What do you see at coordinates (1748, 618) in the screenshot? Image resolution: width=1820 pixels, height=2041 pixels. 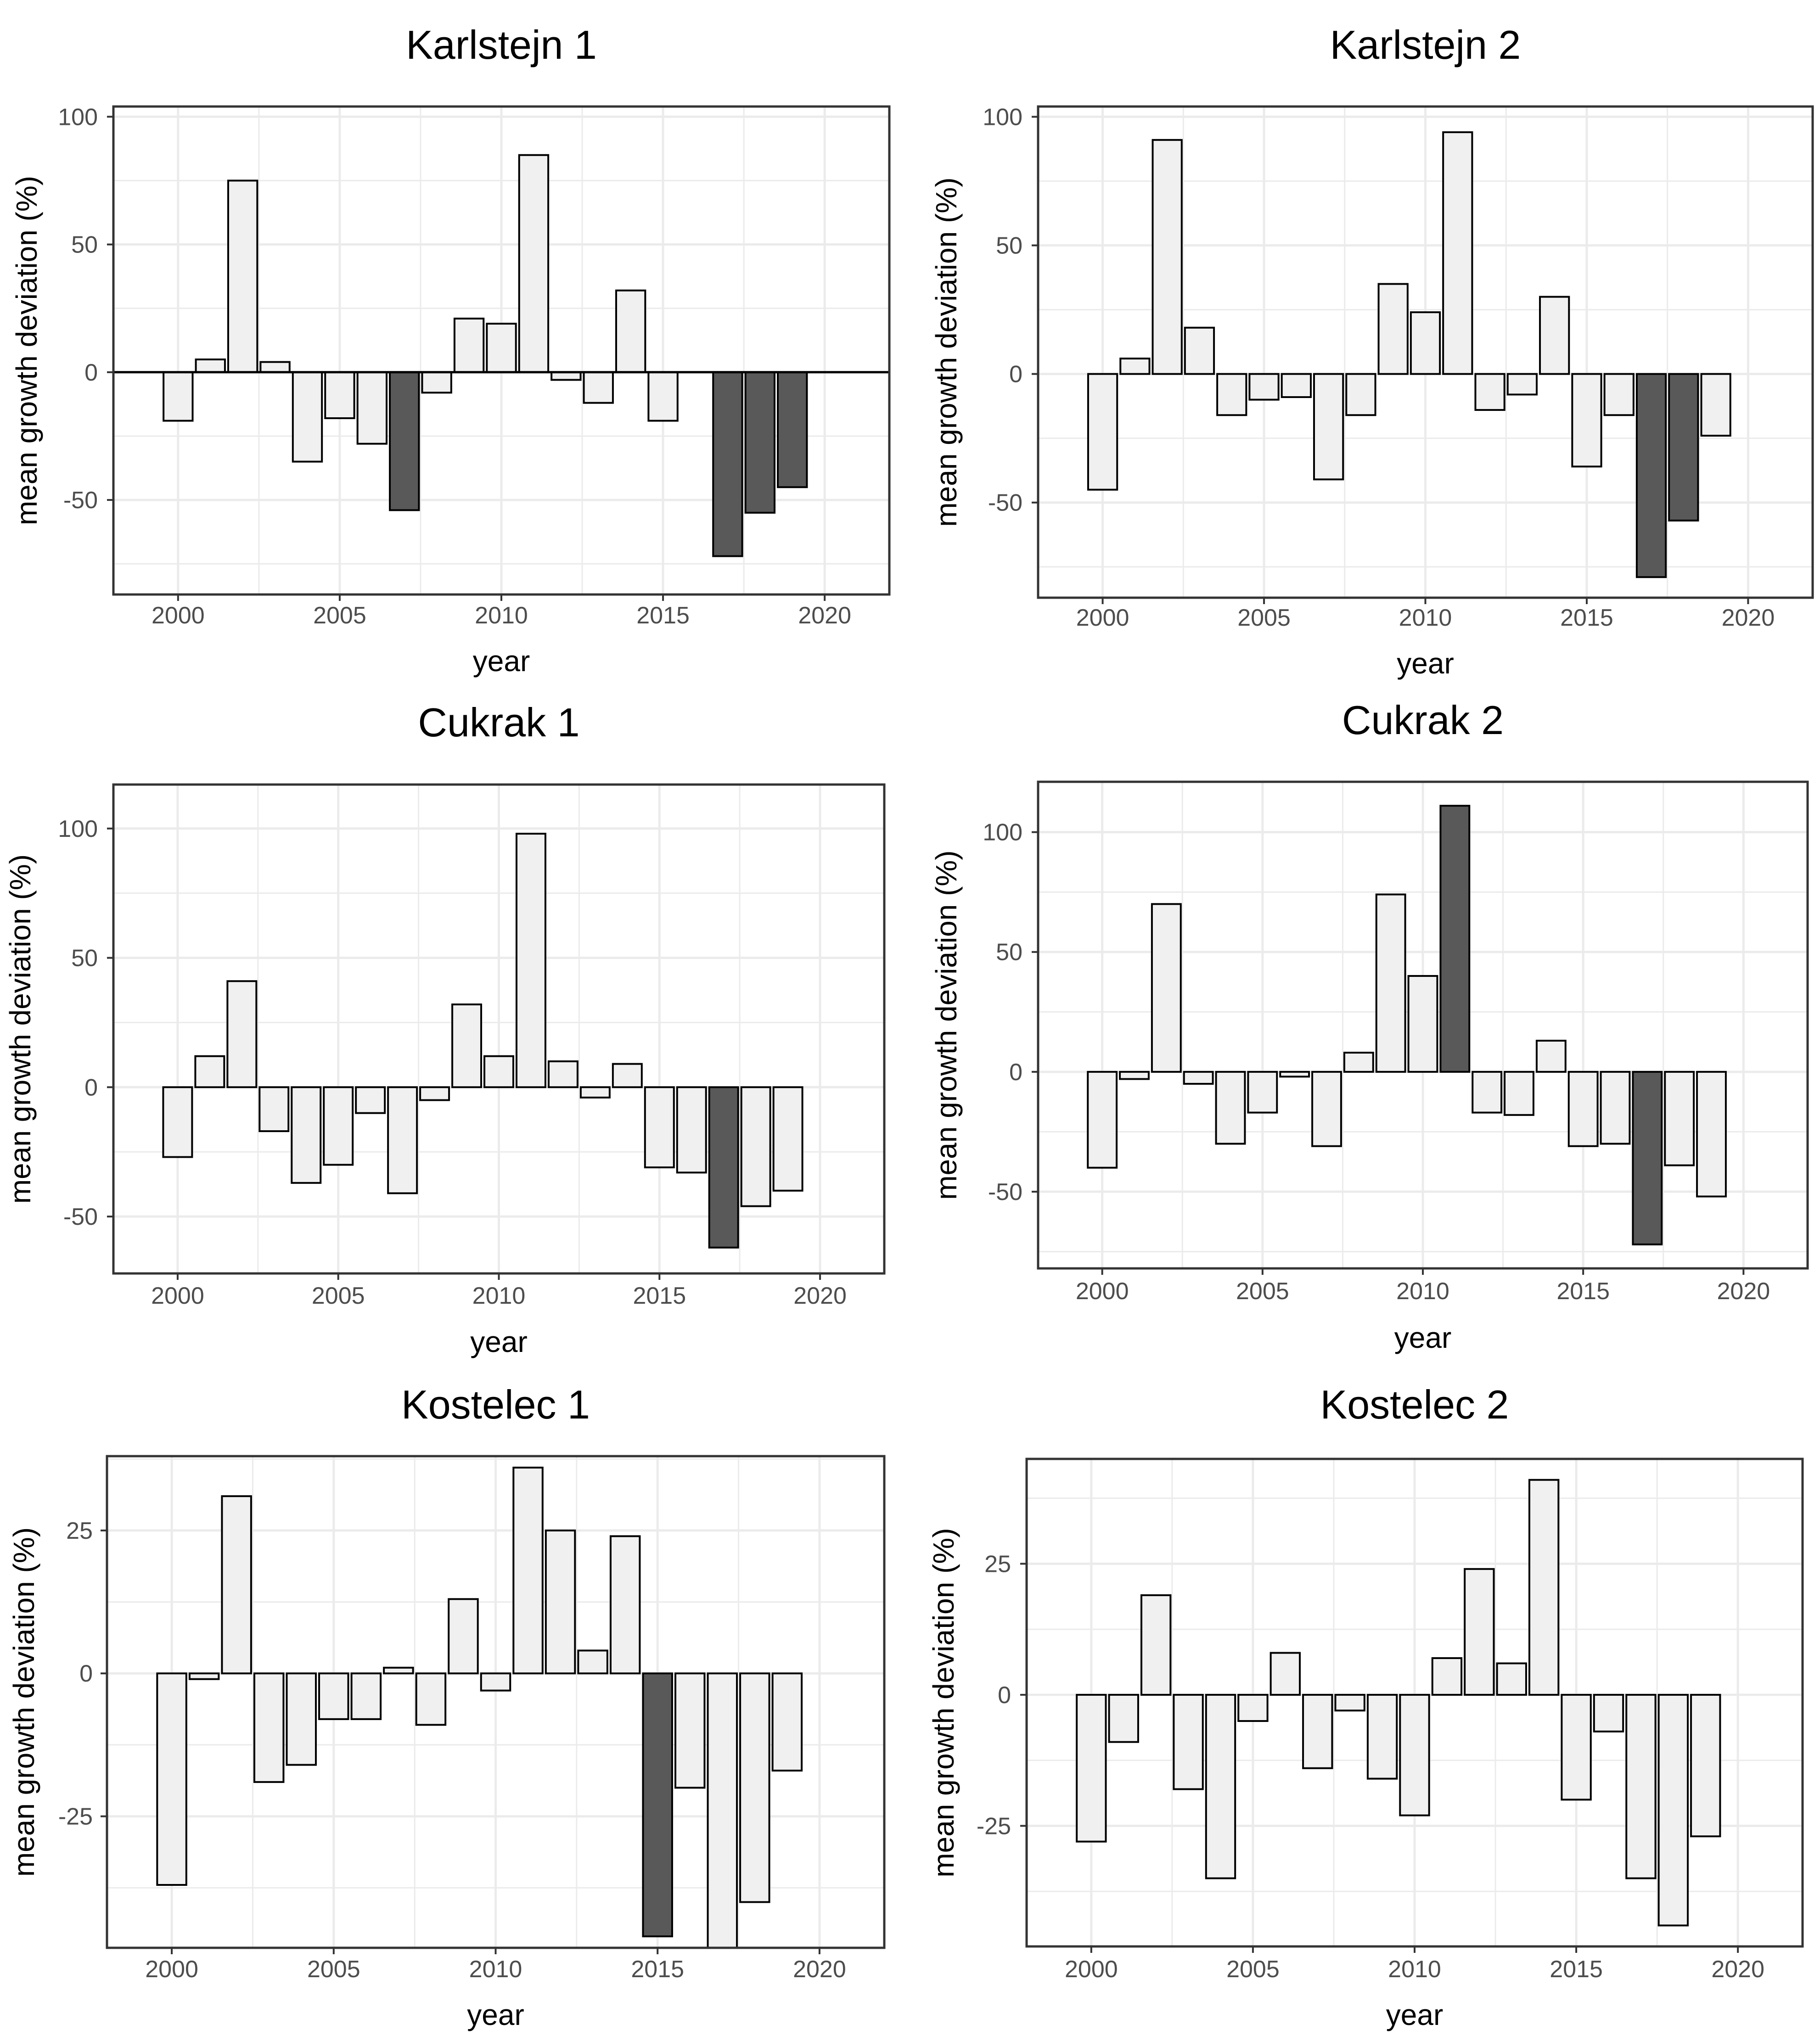 I see `x-tick-label: 2020` at bounding box center [1748, 618].